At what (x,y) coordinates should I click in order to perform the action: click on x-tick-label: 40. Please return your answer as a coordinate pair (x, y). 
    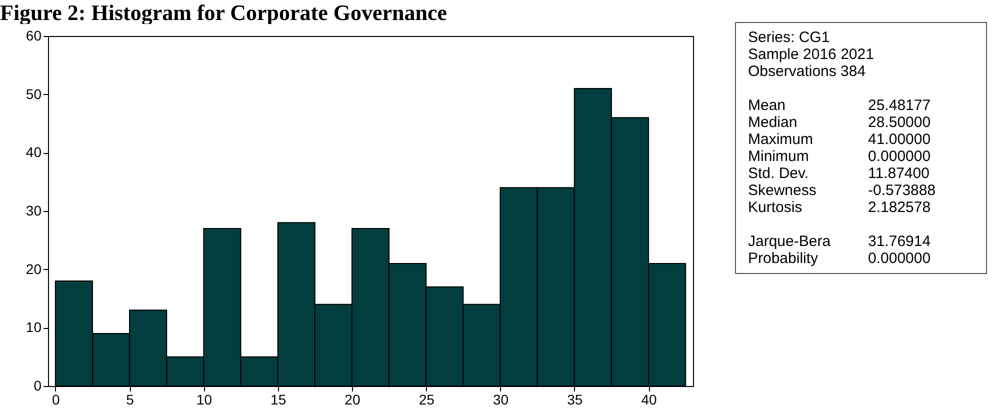
    Looking at the image, I should click on (649, 400).